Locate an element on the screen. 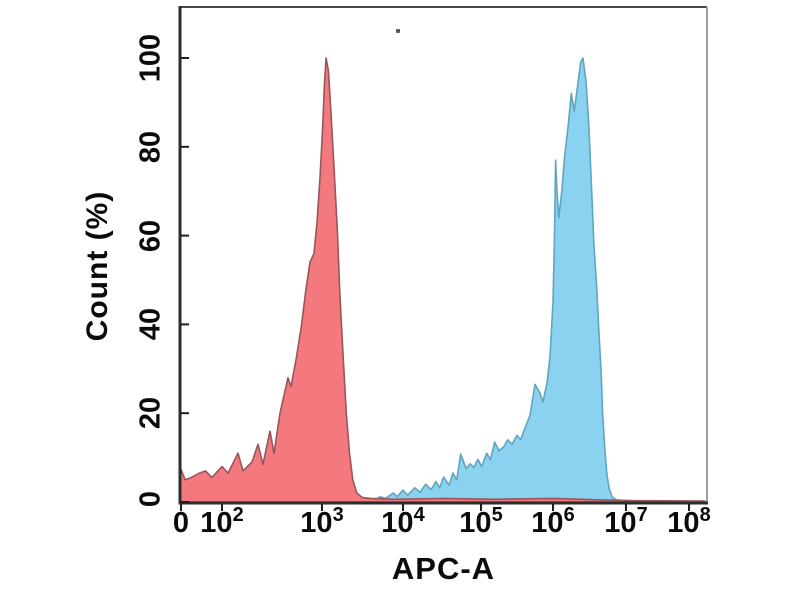  x-tick-exponent: 2 is located at coordinates (238, 515).